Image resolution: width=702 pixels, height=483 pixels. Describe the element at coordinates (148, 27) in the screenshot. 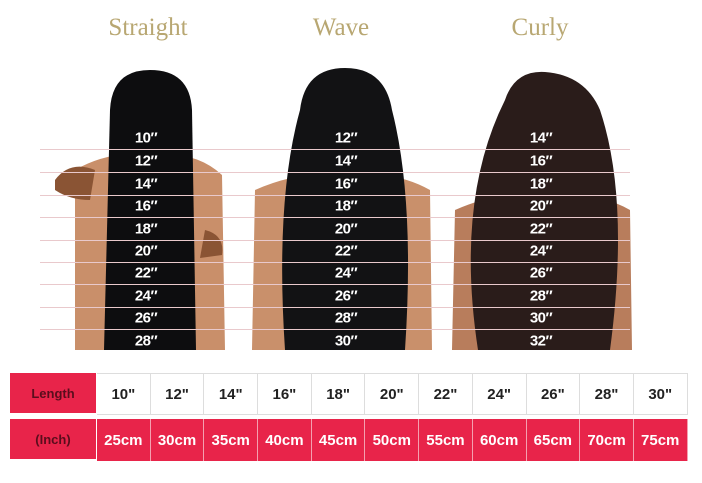

I see `title-straight: Straight` at that location.